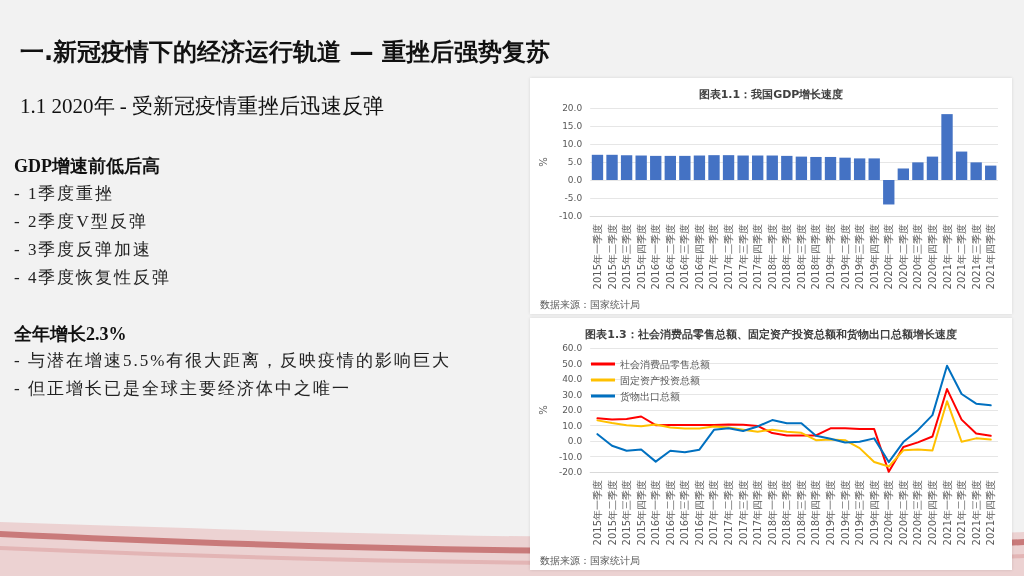 Image resolution: width=1024 pixels, height=576 pixels. I want to click on text: 1.1 2020年 - 受新冠疫情重挫后迅速反弹, so click(202, 106).